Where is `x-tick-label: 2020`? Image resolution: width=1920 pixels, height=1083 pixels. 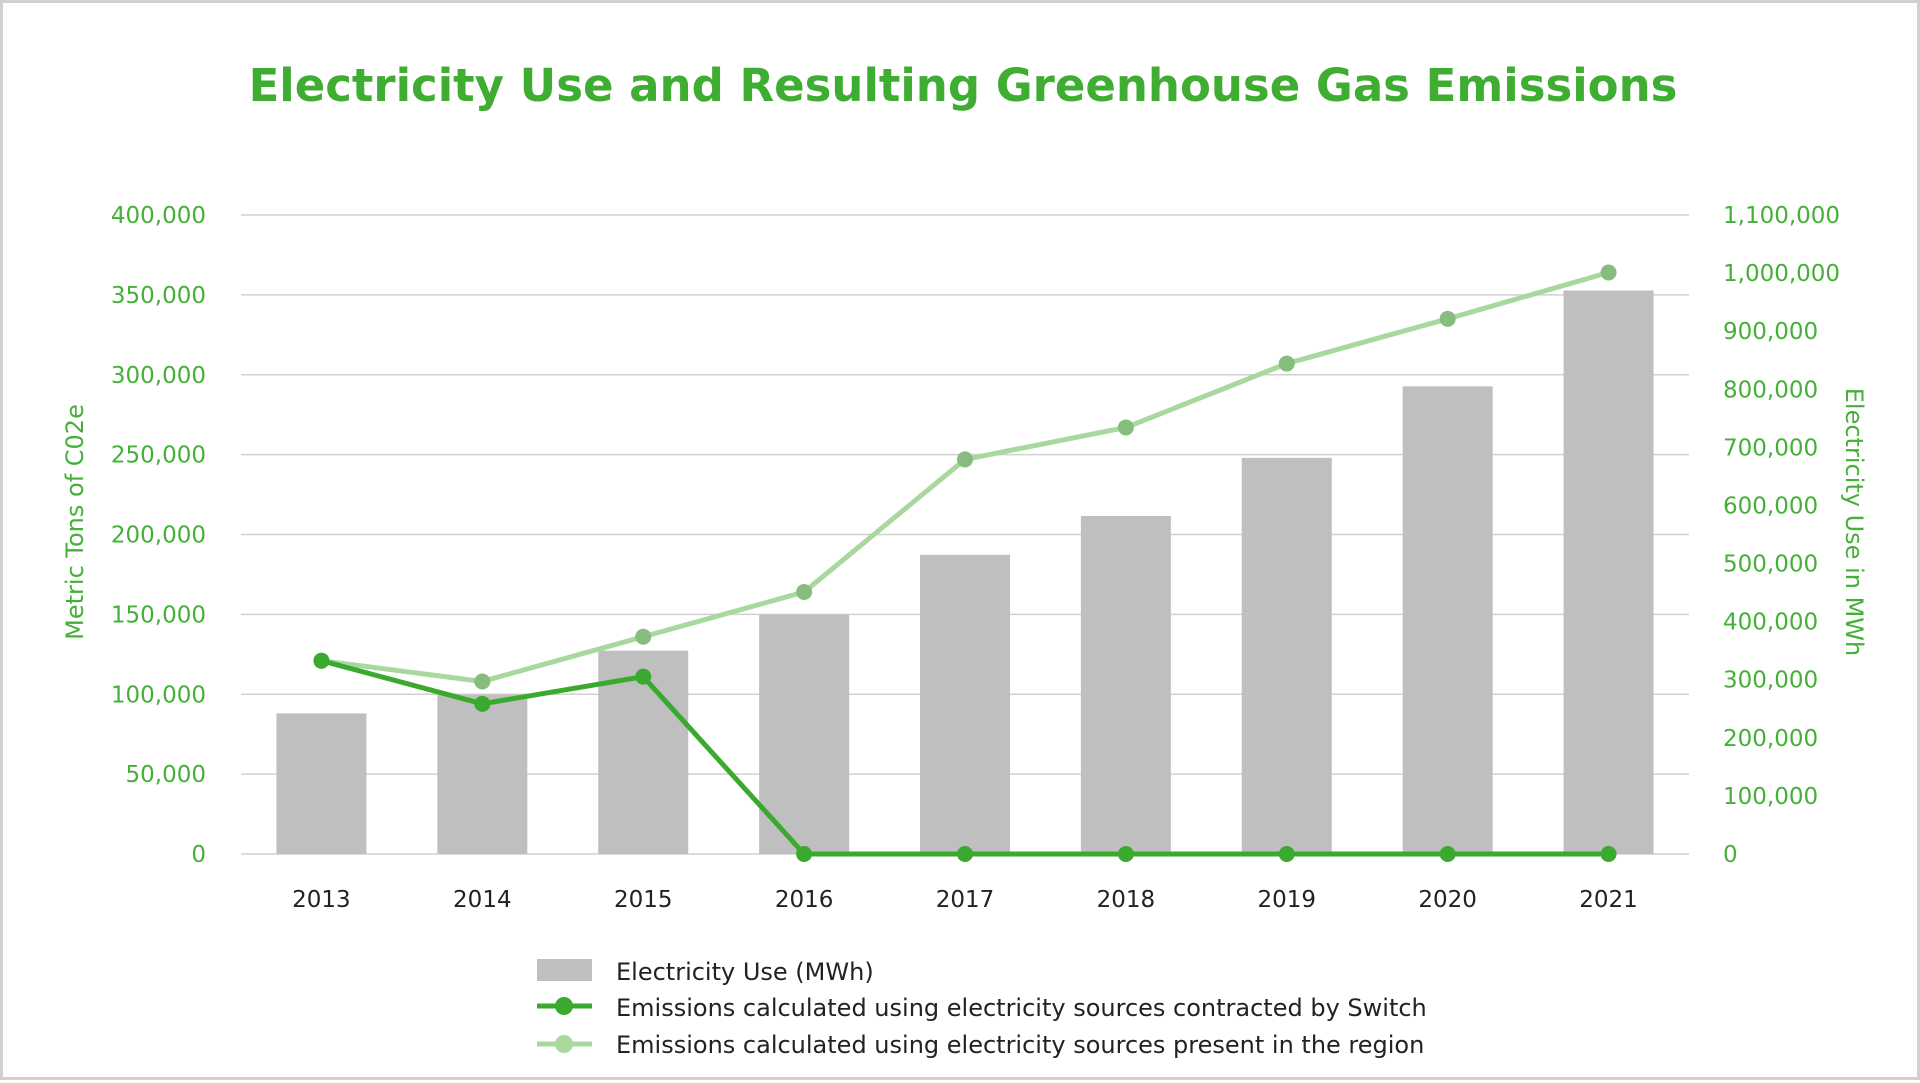
x-tick-label: 2020 is located at coordinates (1447, 900).